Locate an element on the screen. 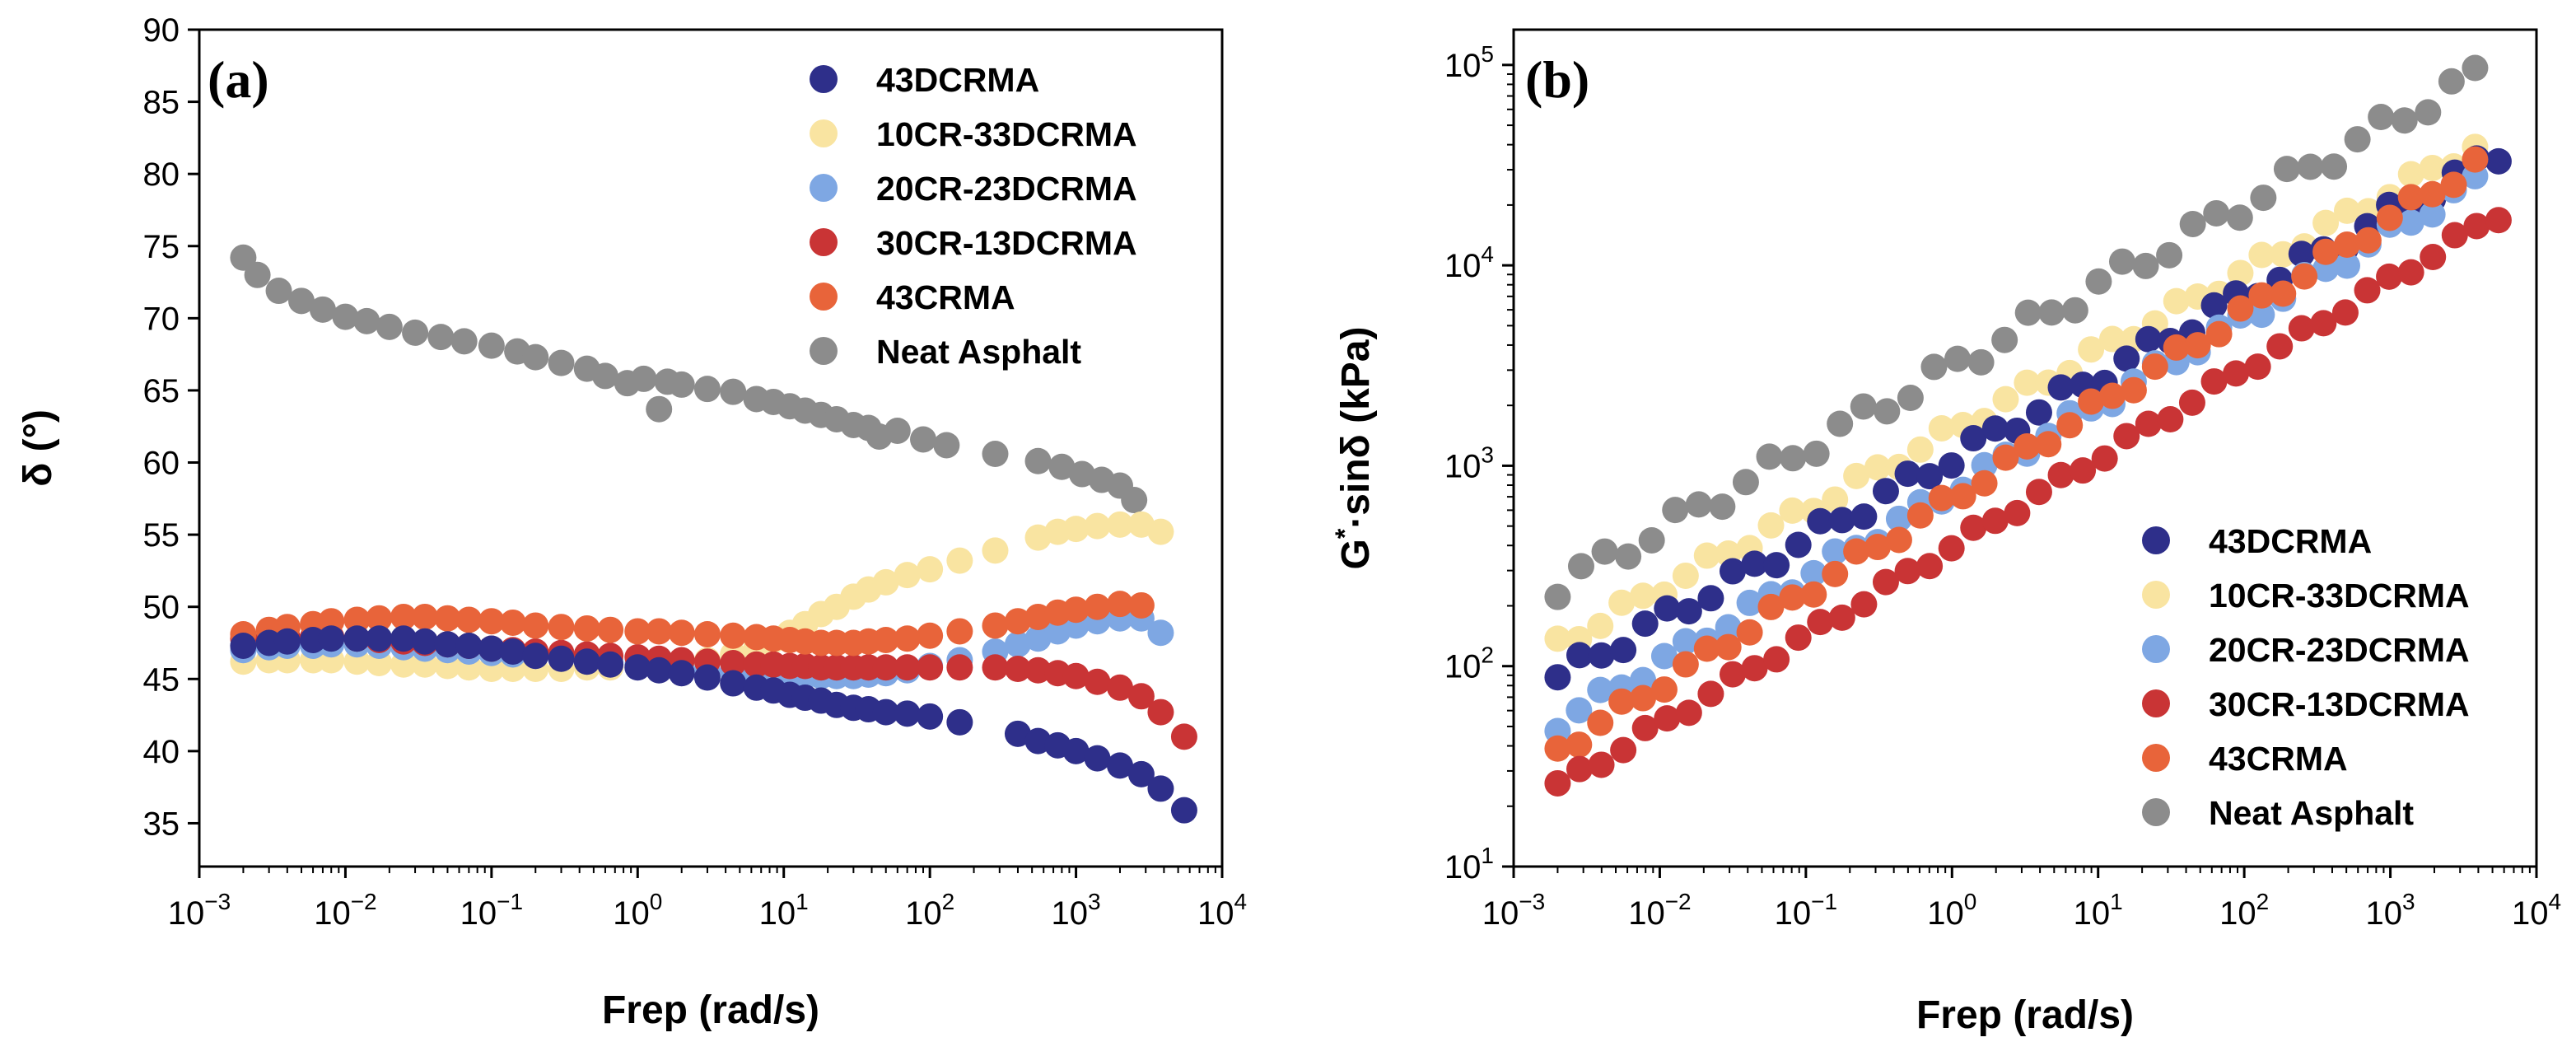 This screenshot has height=1056, width=2576. x-tick-label-b-exp: 2 is located at coordinates (2263, 902).